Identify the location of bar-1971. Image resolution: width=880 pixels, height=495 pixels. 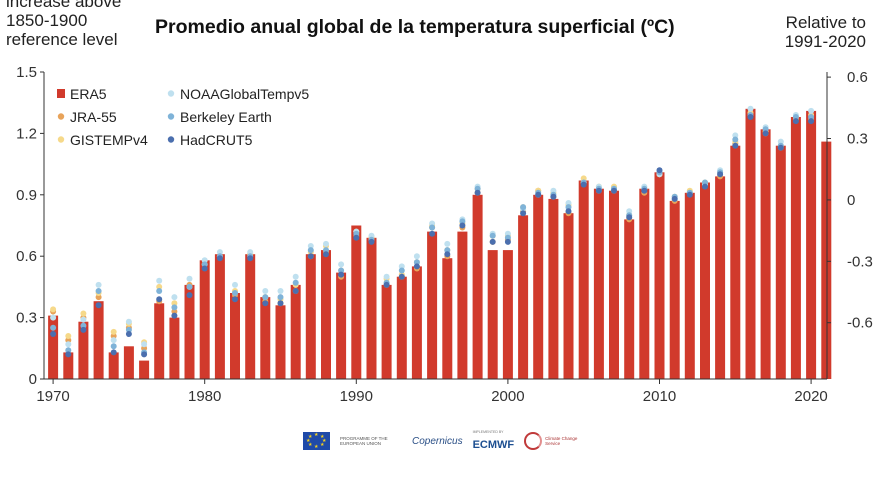
(68, 365).